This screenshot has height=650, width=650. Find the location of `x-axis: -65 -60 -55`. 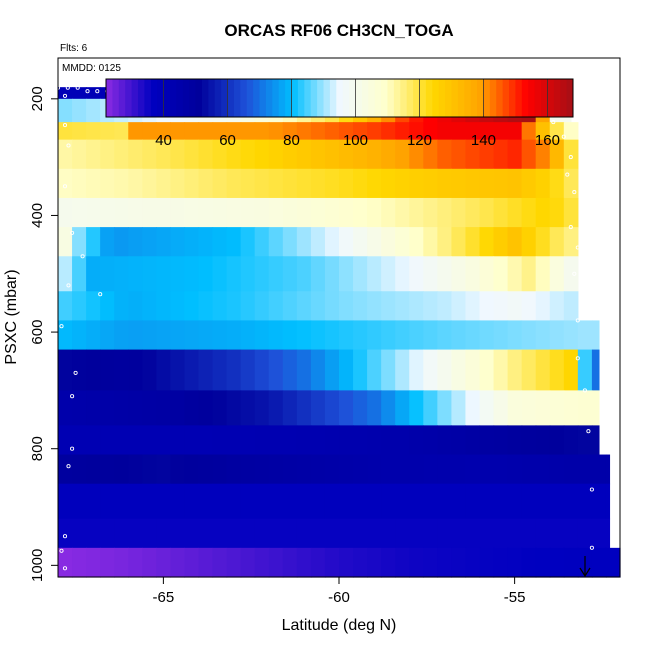

x-axis: -65 -60 -55 is located at coordinates (339, 591).